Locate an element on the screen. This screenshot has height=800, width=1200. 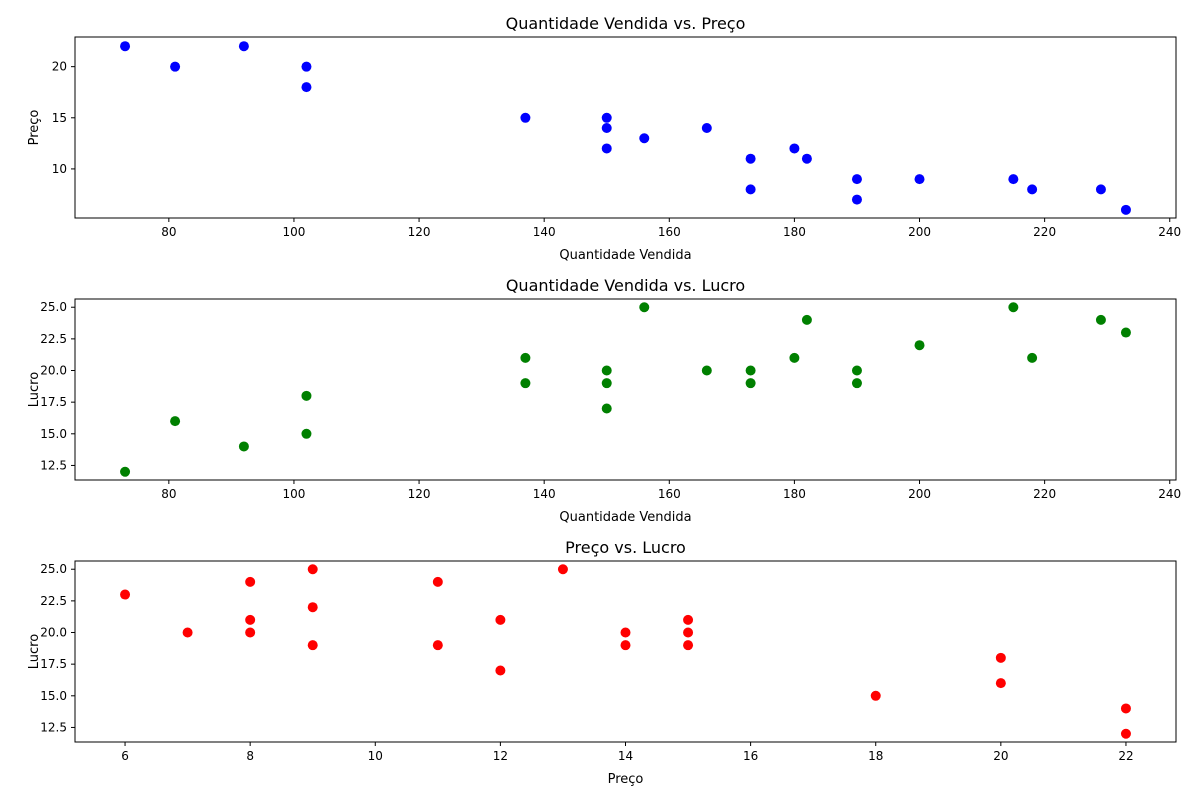
y-tick-label: 12.5 is located at coordinates (53, 727).